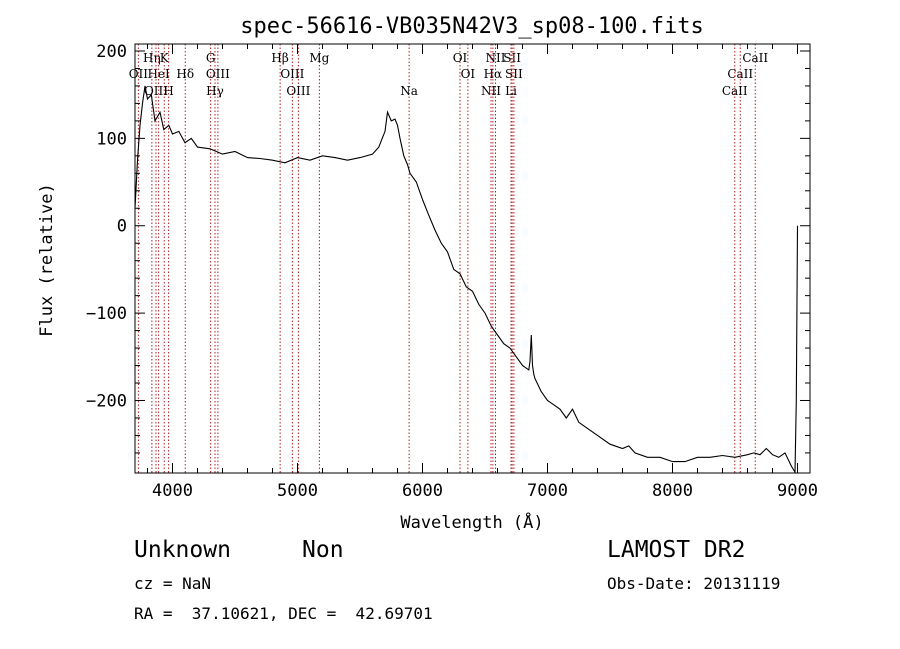 Image resolution: width=900 pixels, height=649 pixels. I want to click on spectral-line-label: Hβ, so click(279, 58).